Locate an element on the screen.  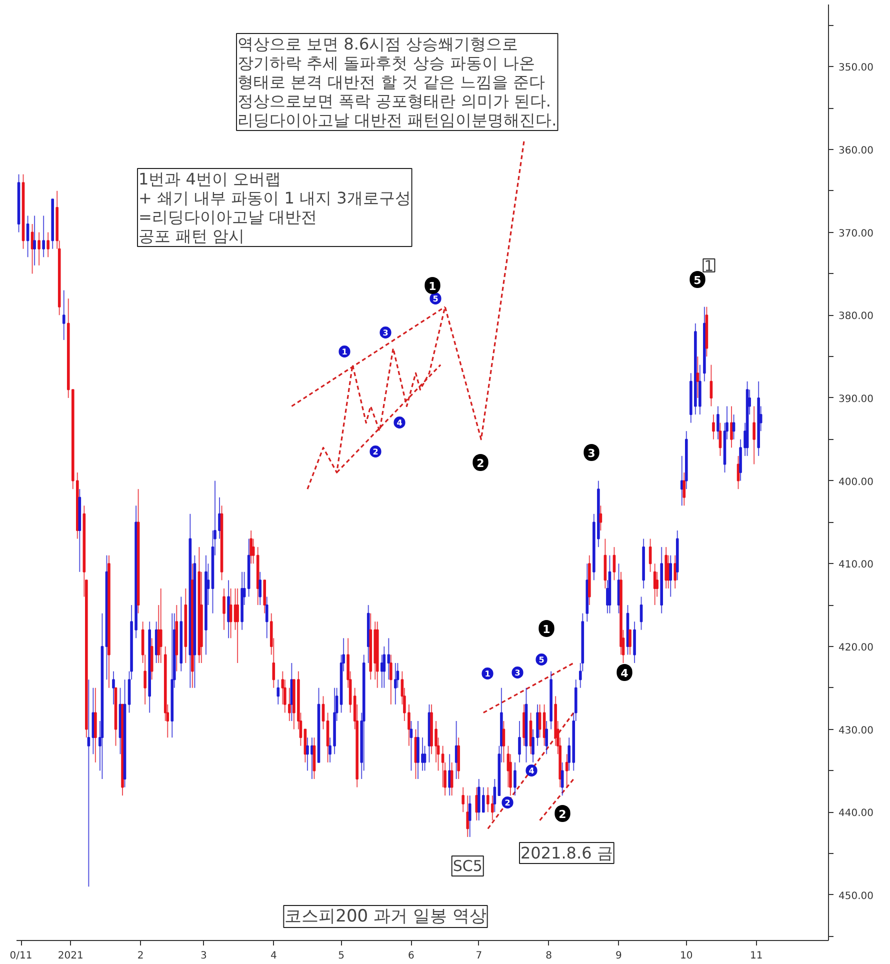
x-tick-label: 5 is located at coordinates (341, 956).